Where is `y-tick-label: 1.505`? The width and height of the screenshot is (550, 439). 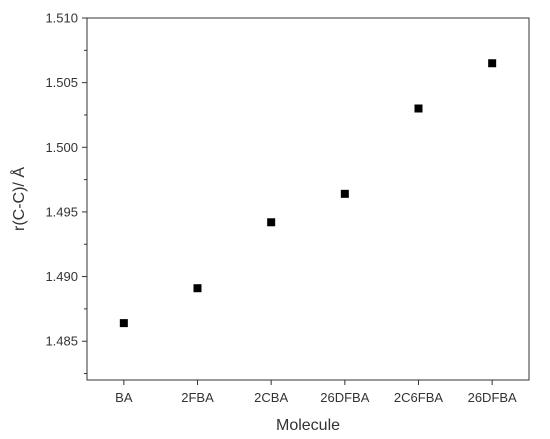
y-tick-label: 1.505 is located at coordinates (61, 82).